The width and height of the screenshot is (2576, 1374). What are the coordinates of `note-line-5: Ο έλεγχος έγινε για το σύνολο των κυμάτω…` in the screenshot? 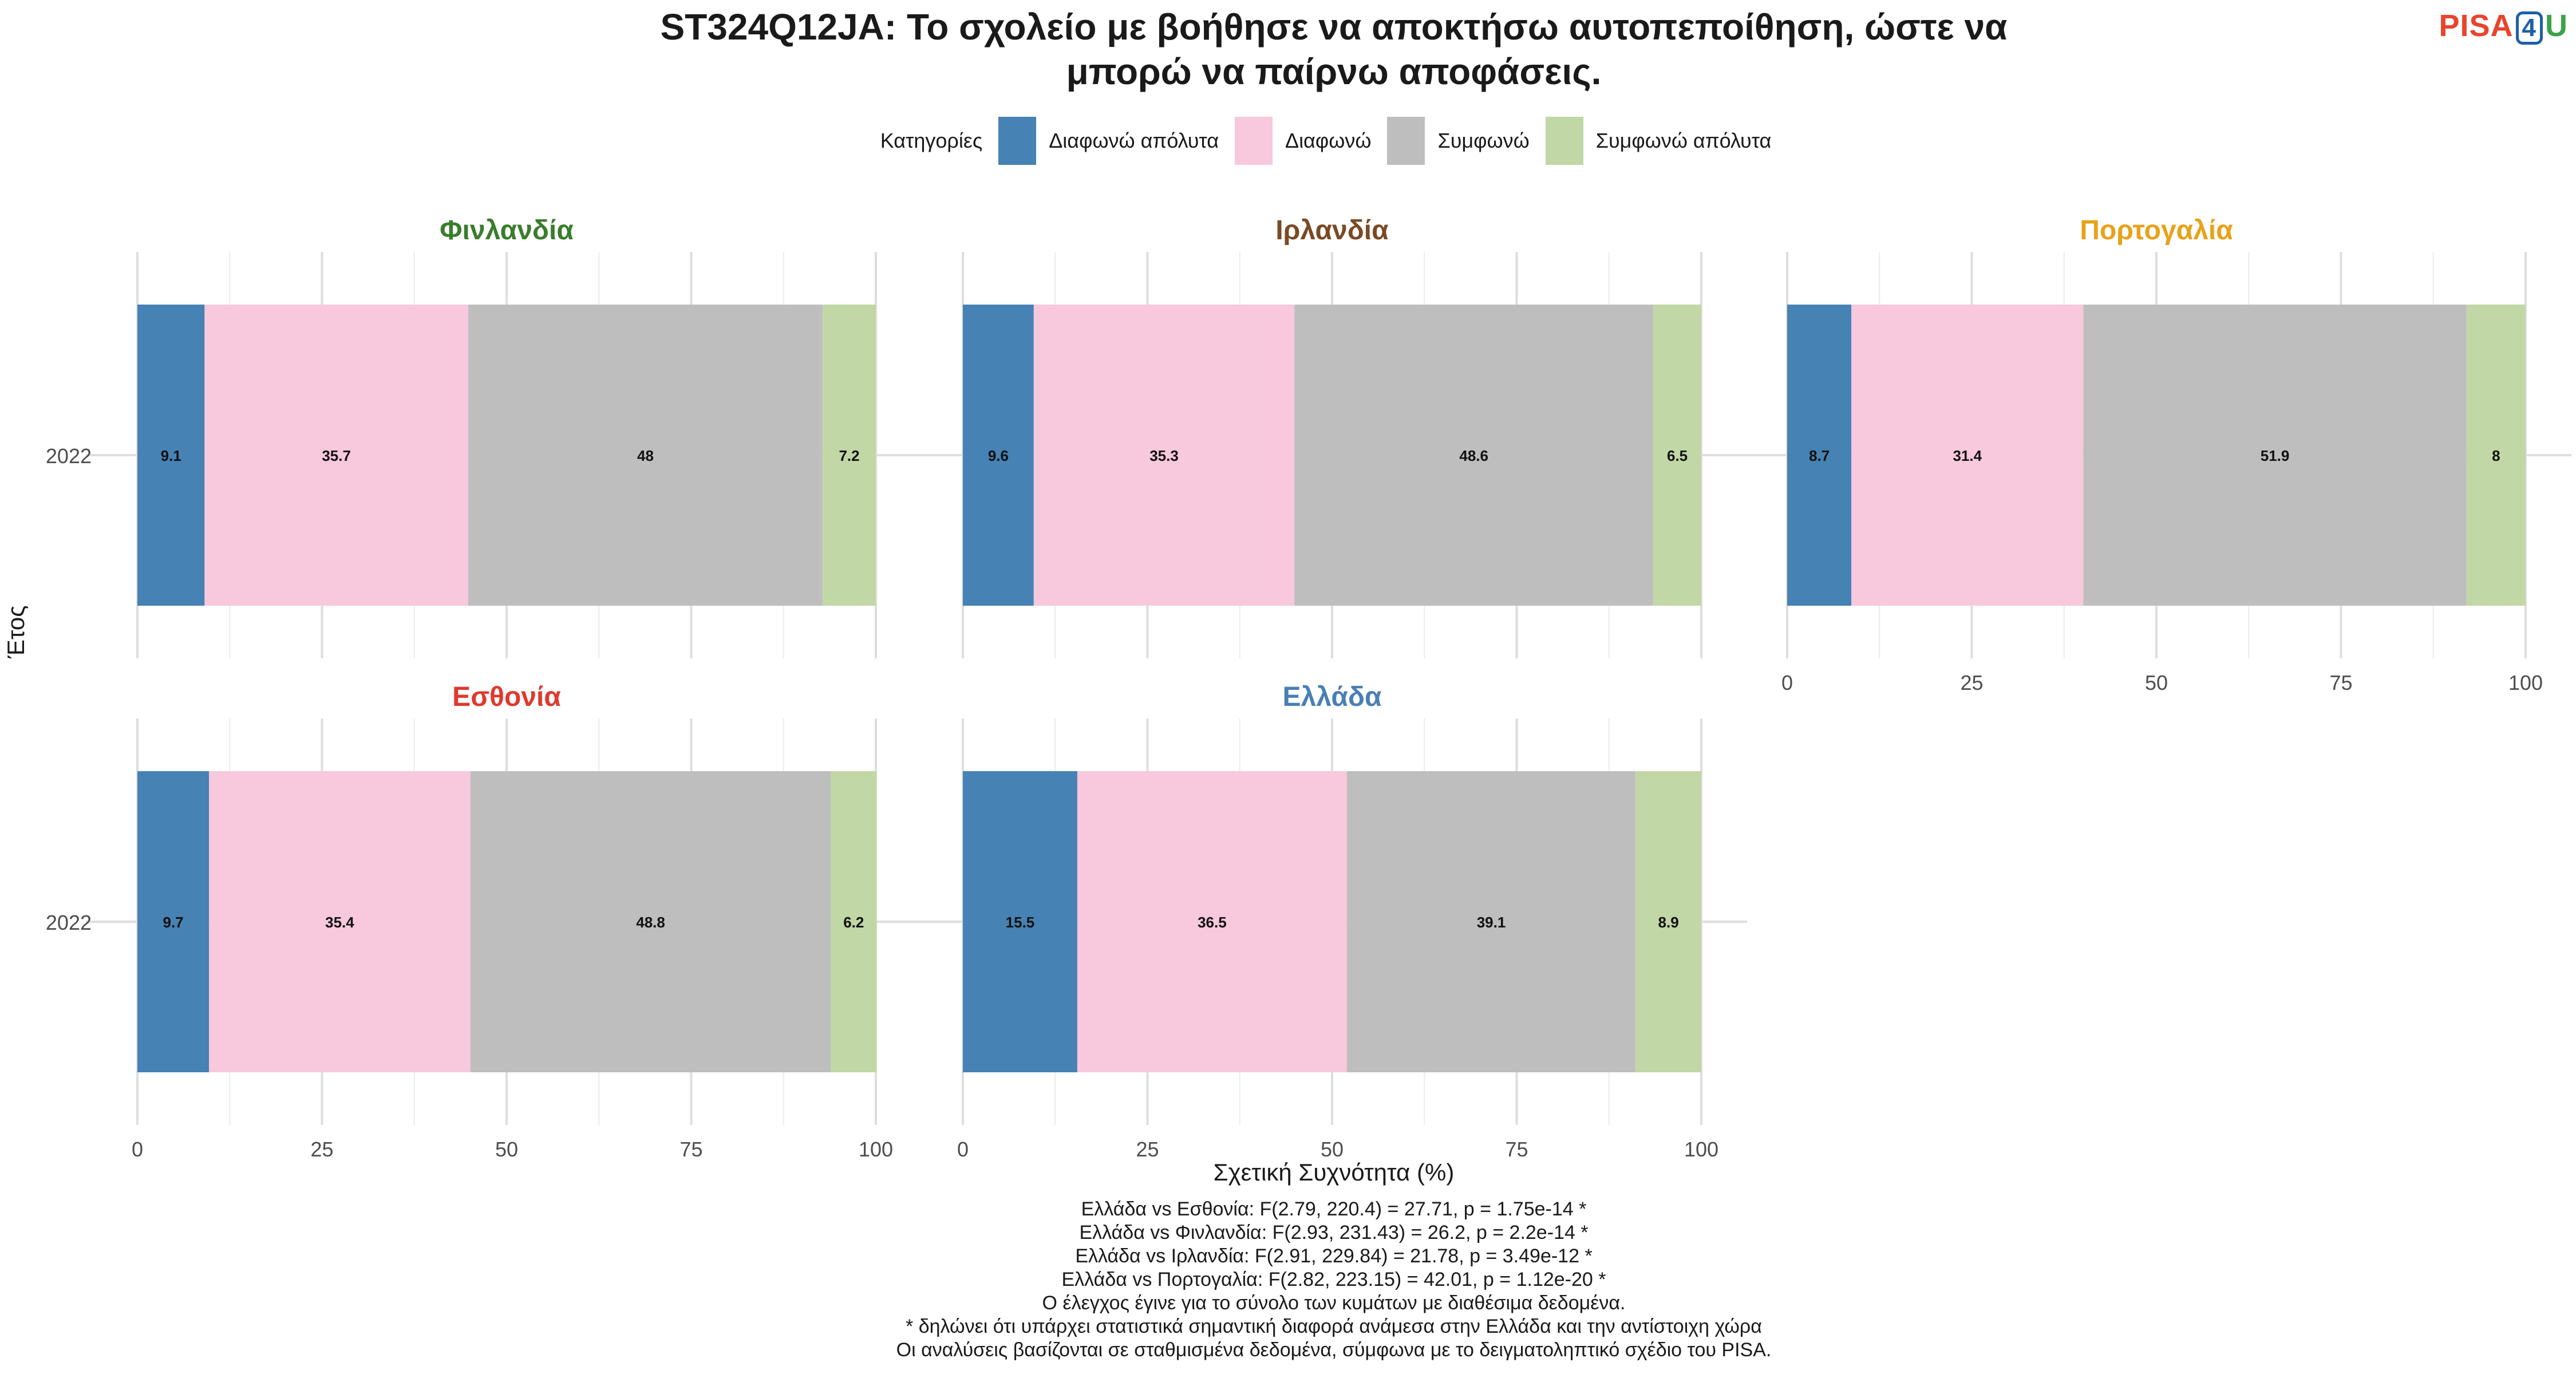 It's located at (1334, 1303).